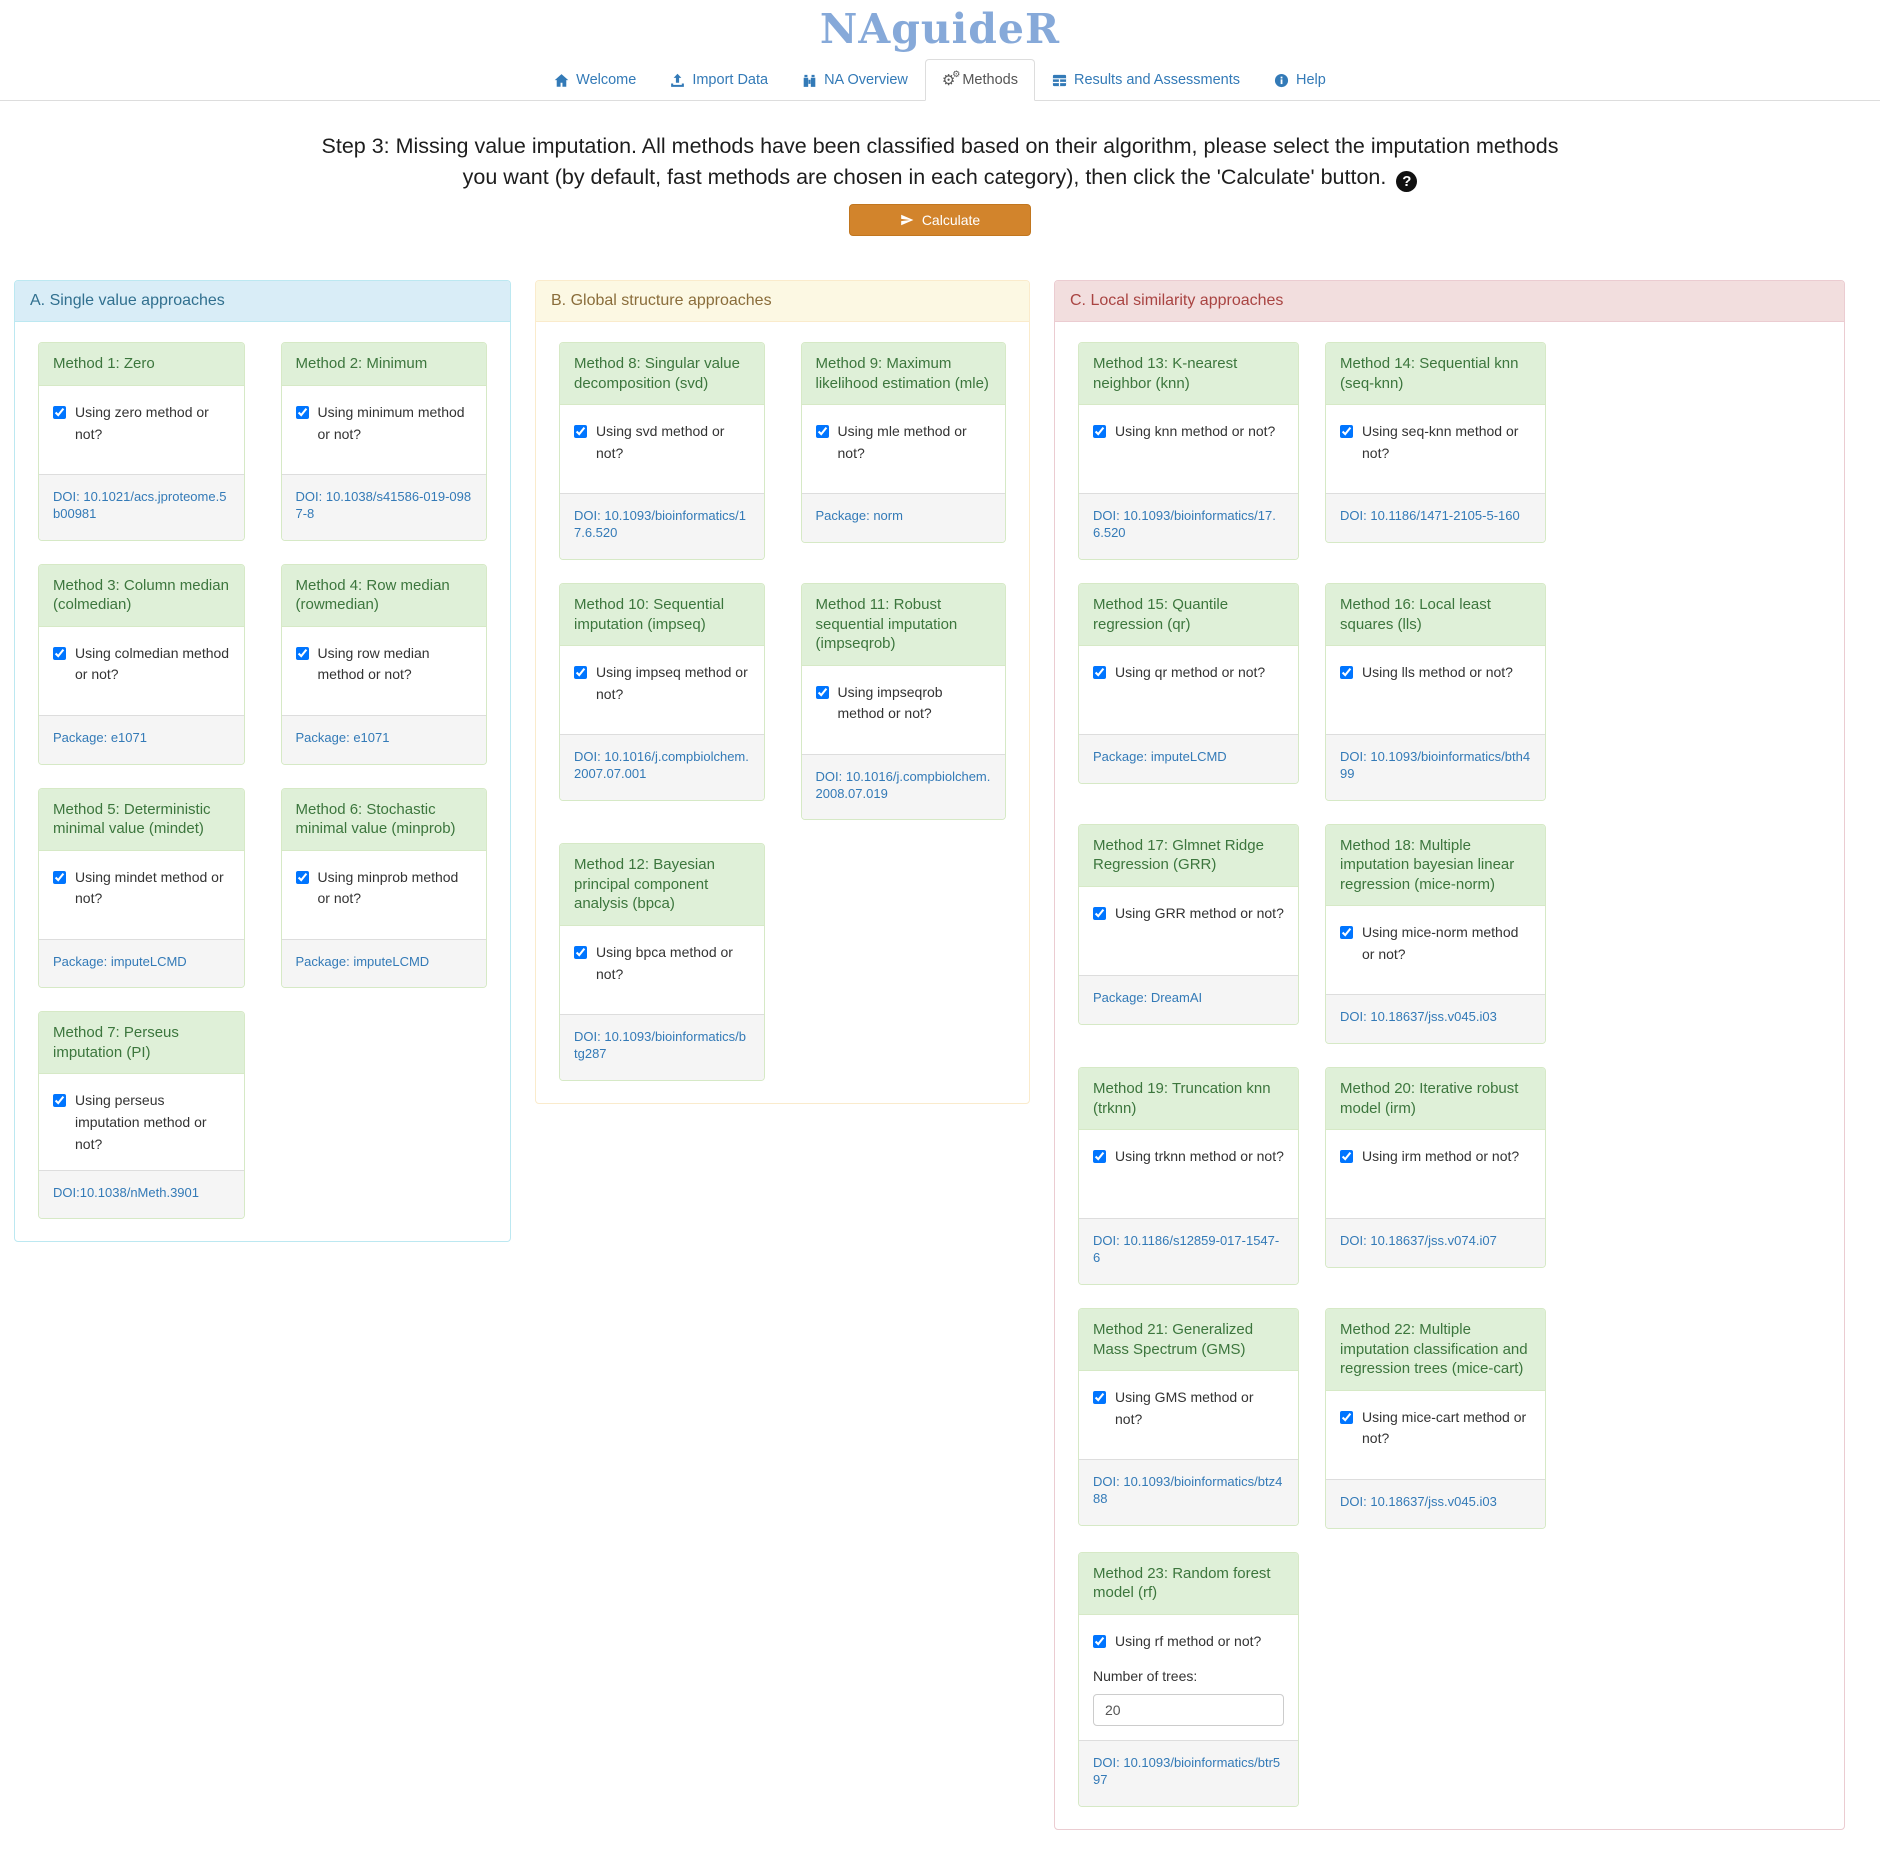 The height and width of the screenshot is (1852, 1880). Describe the element at coordinates (907, 220) in the screenshot. I see `paper-plane-icon` at that location.